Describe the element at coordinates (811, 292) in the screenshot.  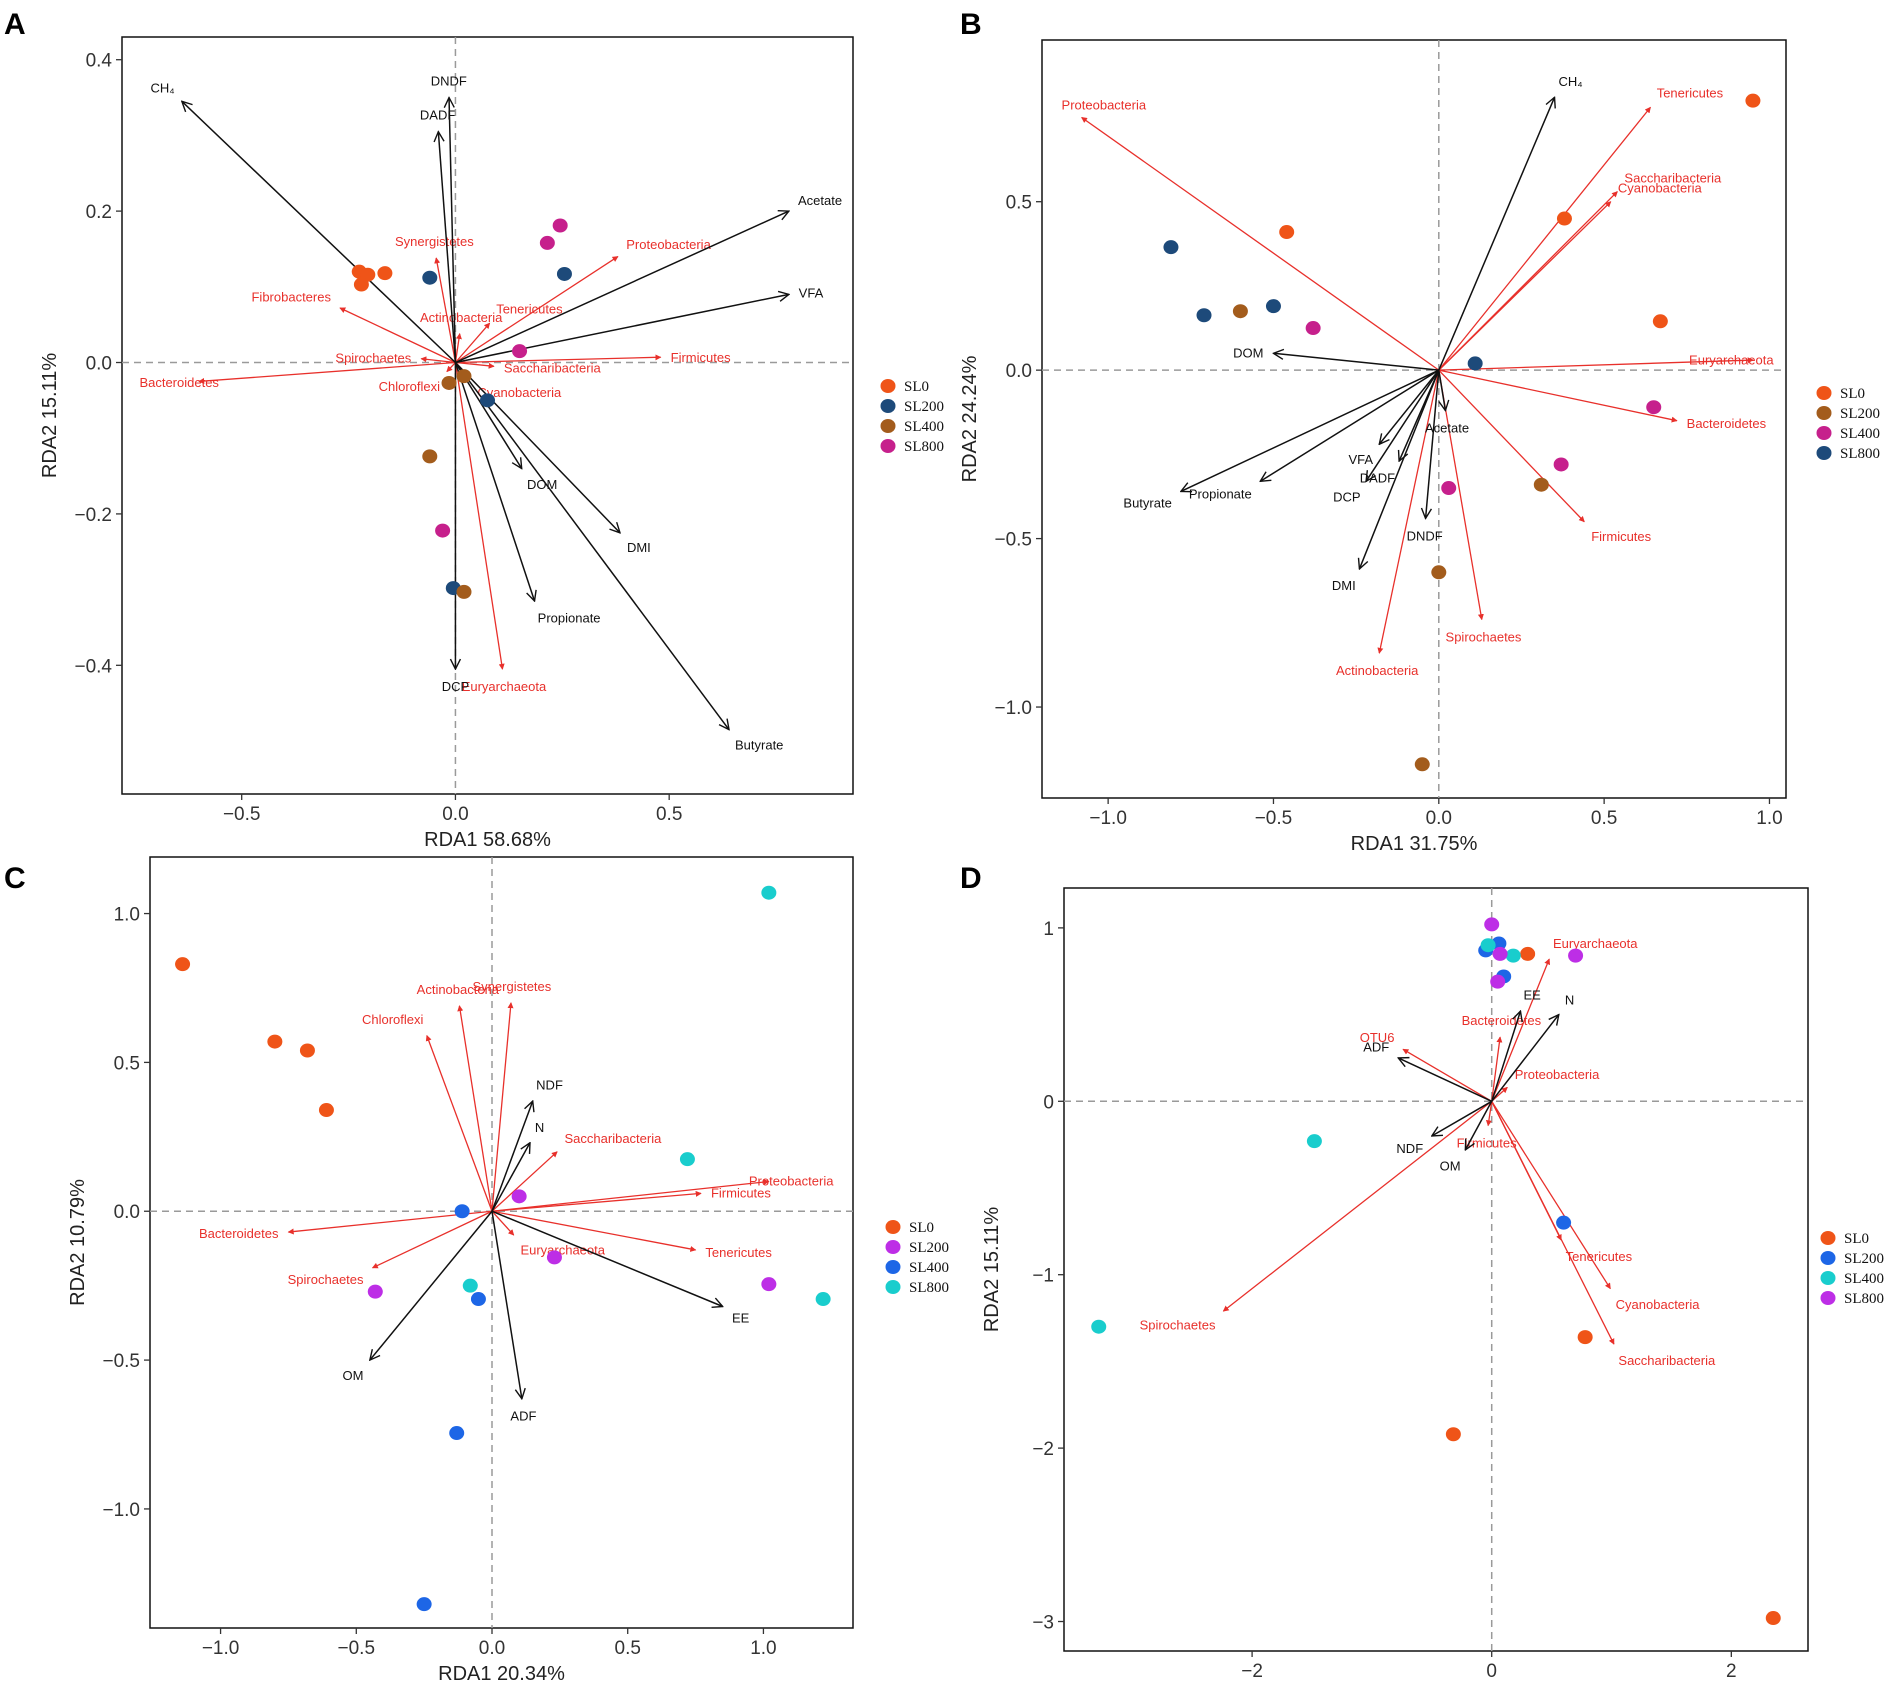
I see `env-label-vfa: VFA` at that location.